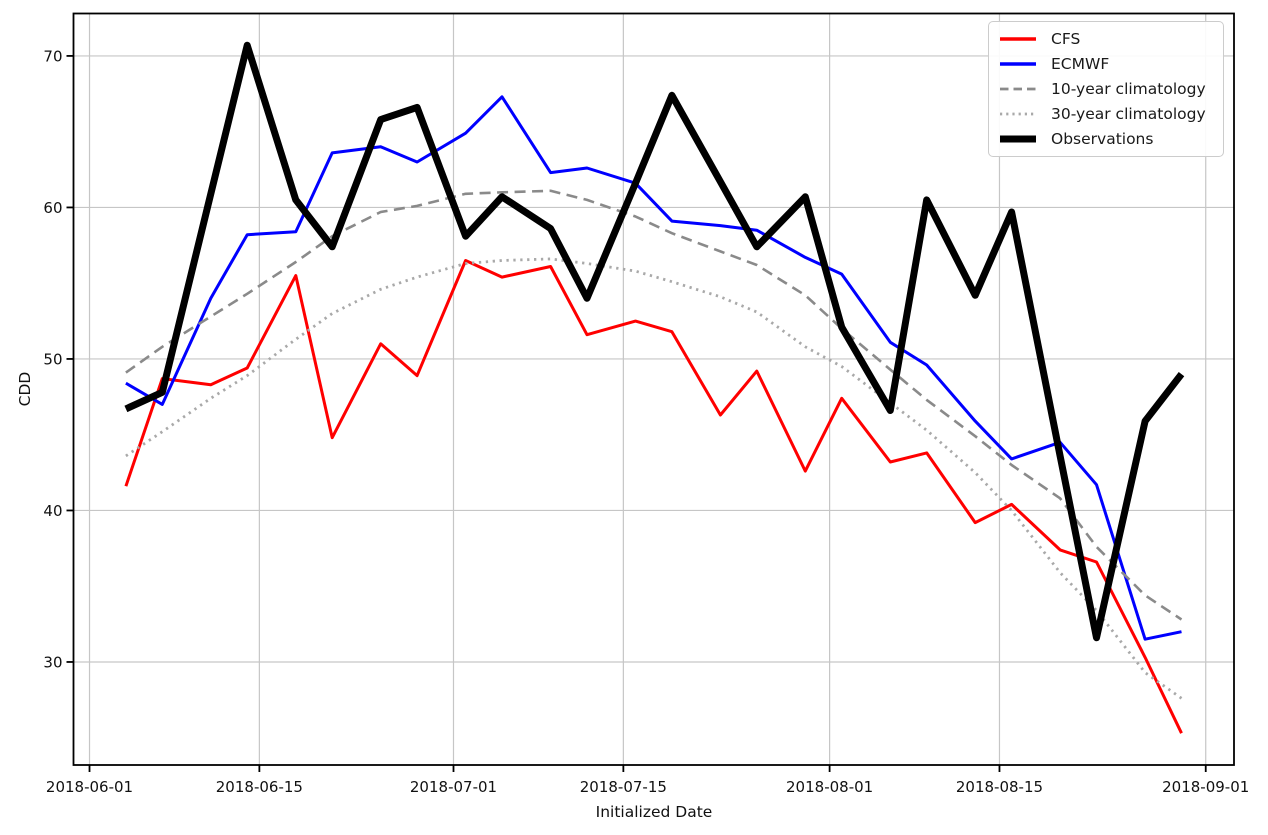 Image resolution: width=1268 pixels, height=835 pixels. What do you see at coordinates (52, 208) in the screenshot?
I see `y-tick-label: 60` at bounding box center [52, 208].